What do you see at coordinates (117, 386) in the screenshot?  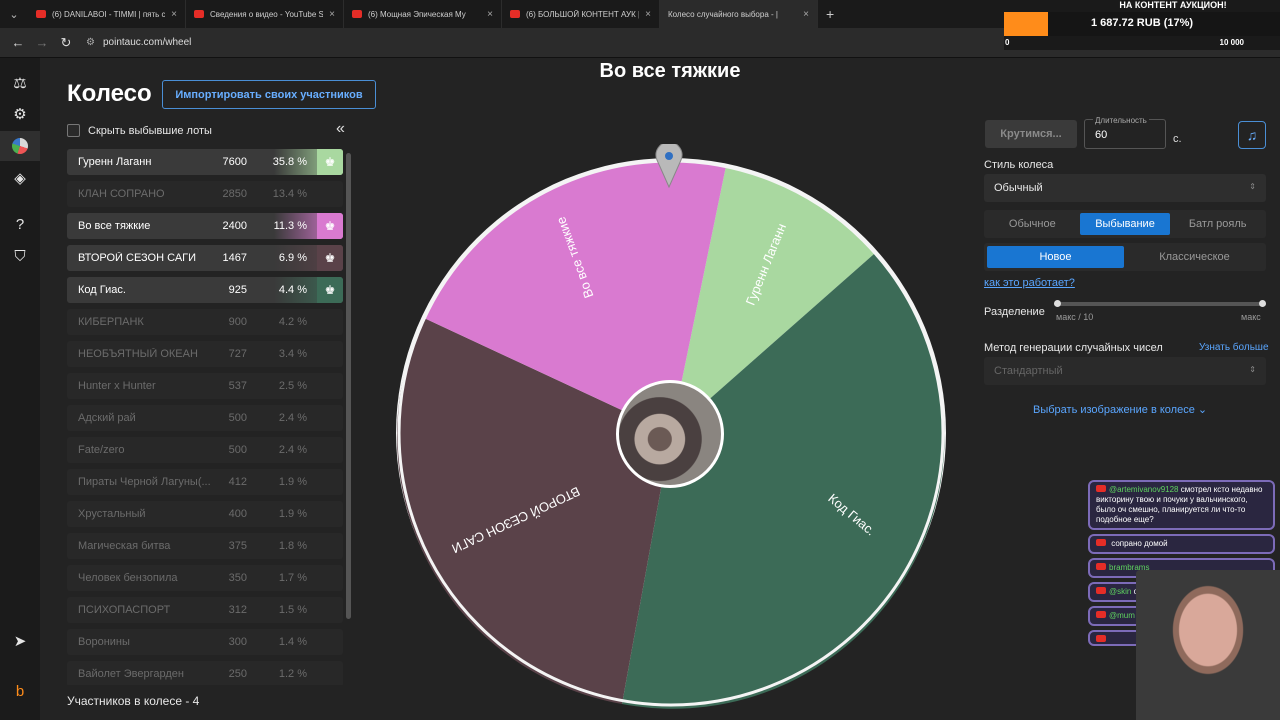 I see `lot-name: Hunter x Hunter` at bounding box center [117, 386].